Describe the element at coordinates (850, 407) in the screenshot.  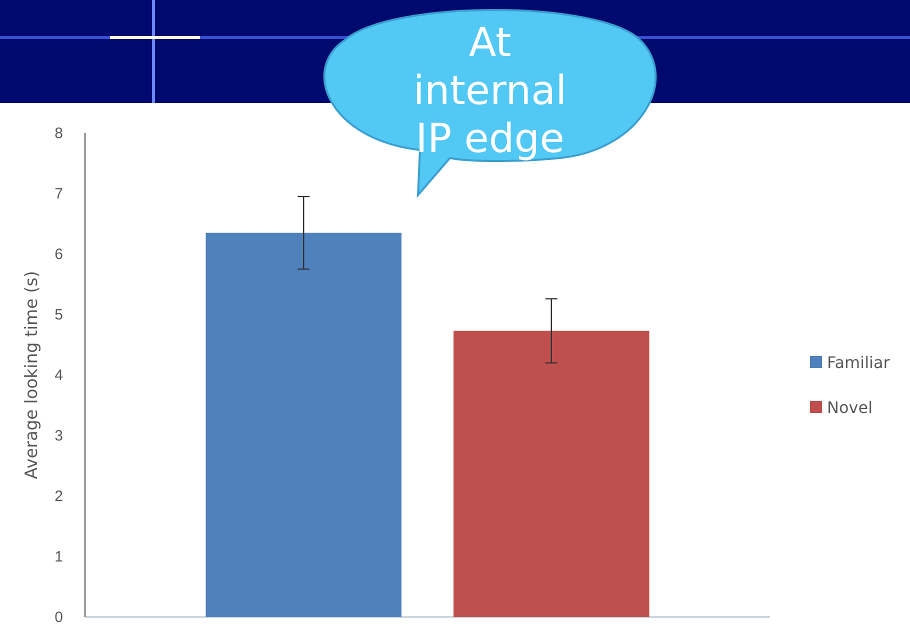
I see `legend-label: Novel` at that location.